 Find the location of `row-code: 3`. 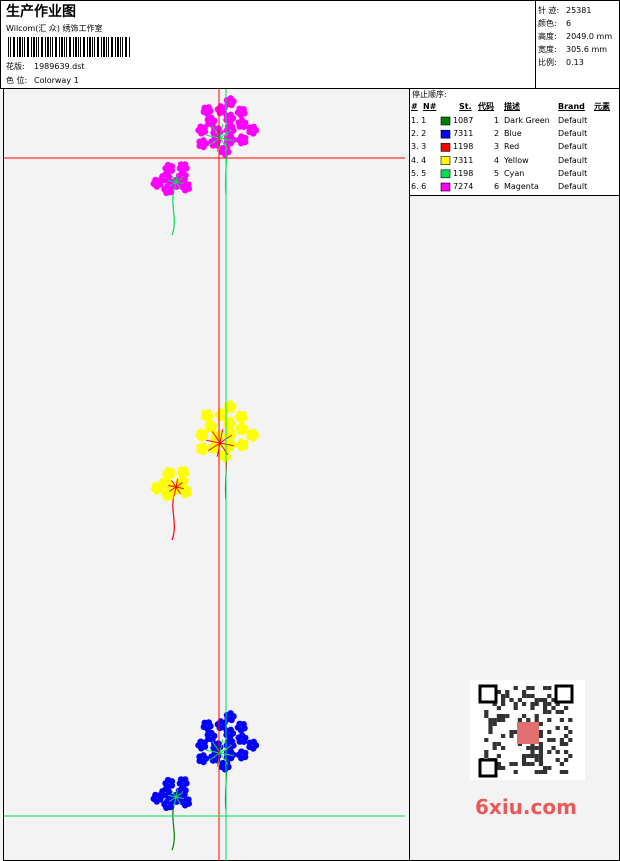

row-code: 3 is located at coordinates (497, 147).